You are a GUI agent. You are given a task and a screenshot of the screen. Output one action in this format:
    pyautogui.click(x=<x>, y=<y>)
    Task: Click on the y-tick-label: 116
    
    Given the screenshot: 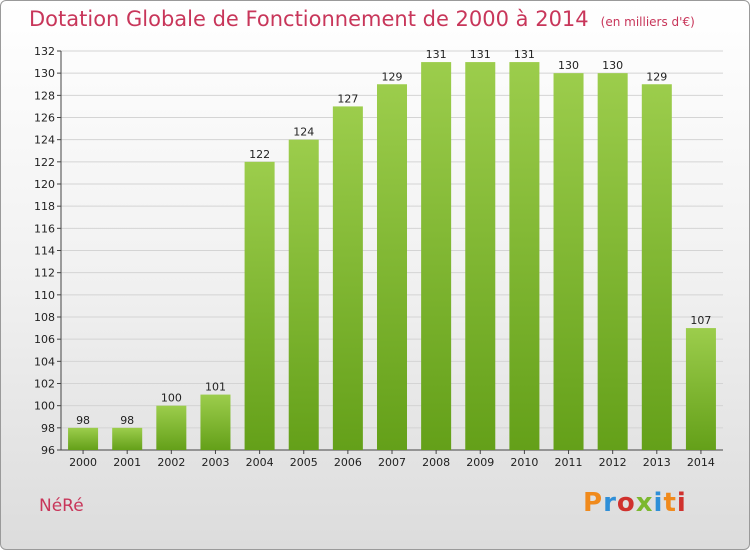 What is the action you would take?
    pyautogui.click(x=44, y=228)
    